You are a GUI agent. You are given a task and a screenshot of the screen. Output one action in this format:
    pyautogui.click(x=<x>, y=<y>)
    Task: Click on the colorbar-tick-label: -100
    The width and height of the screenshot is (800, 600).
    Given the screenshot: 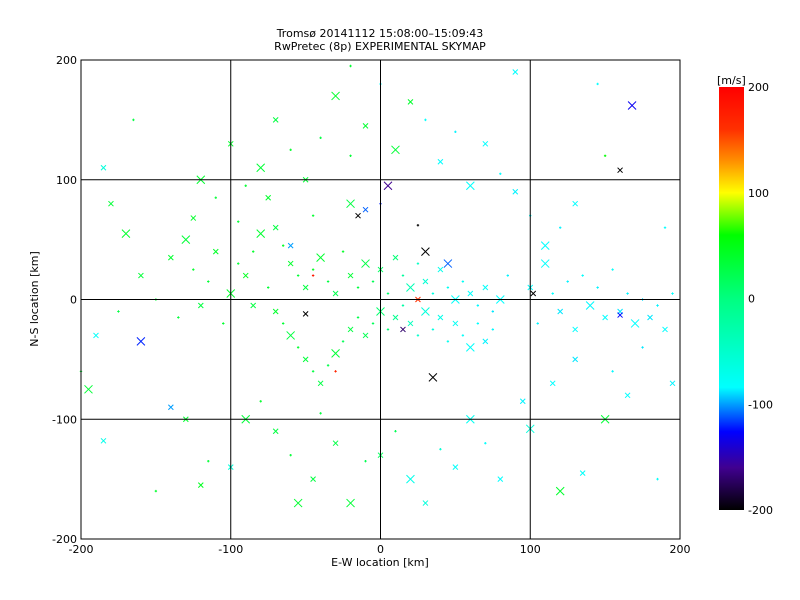 What is the action you would take?
    pyautogui.click(x=760, y=404)
    